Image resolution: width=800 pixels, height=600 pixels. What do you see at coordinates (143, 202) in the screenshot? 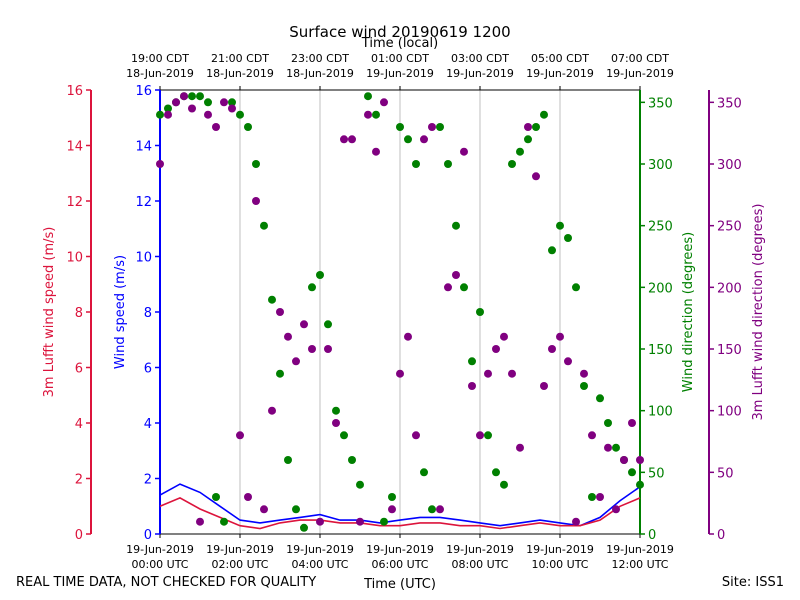
I see `wind-speed-axis-tick-label: 12` at bounding box center [143, 202].